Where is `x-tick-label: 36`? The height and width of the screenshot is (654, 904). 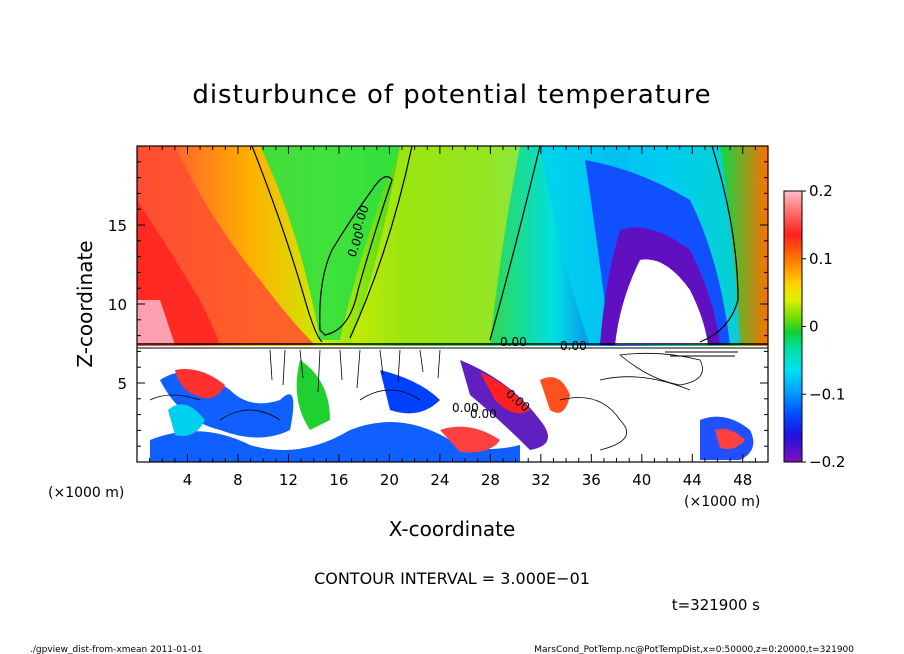
x-tick-label: 36 is located at coordinates (591, 480).